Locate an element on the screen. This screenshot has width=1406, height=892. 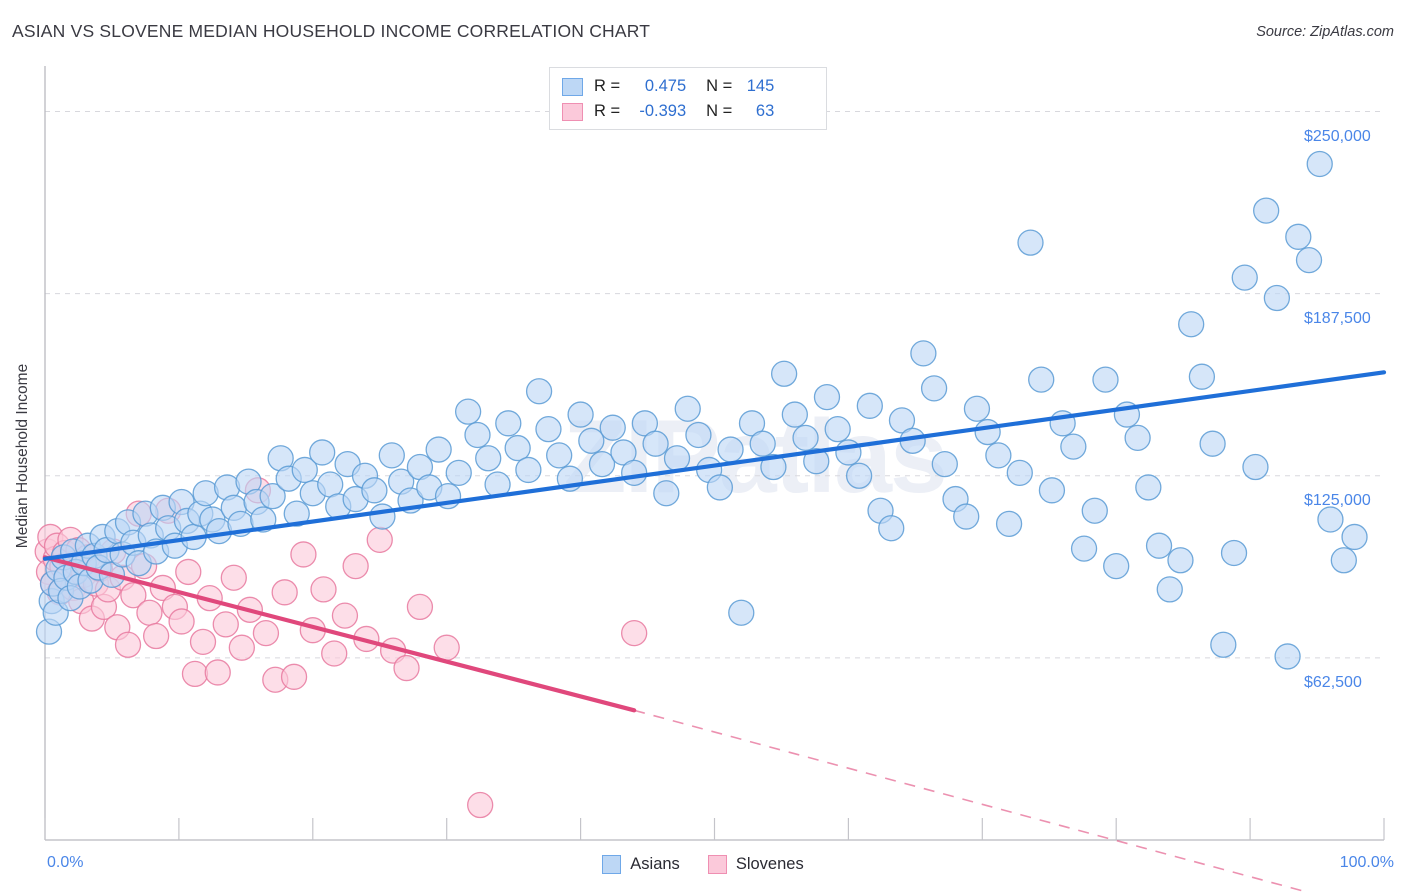
stat-row-slovenes: R = -0.393 N = 63 is located at coordinates (689, 111).